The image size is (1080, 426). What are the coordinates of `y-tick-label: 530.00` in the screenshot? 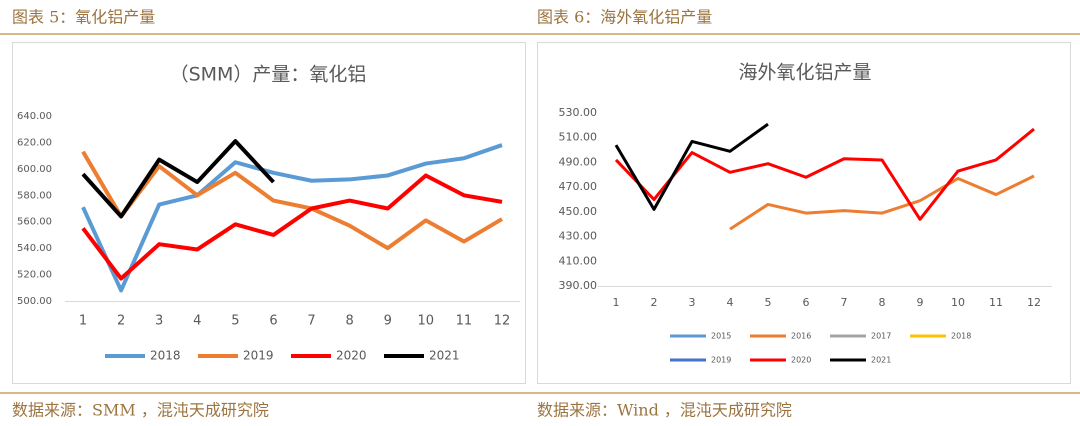 It's located at (578, 112).